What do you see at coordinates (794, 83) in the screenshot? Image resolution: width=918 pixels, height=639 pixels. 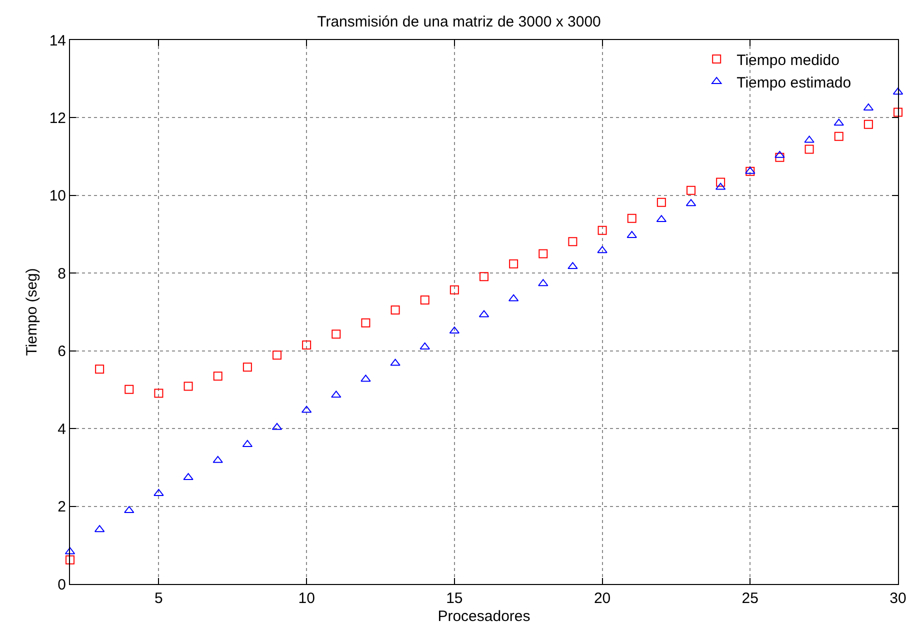 I see `legend-label: Tiempo estimado` at bounding box center [794, 83].